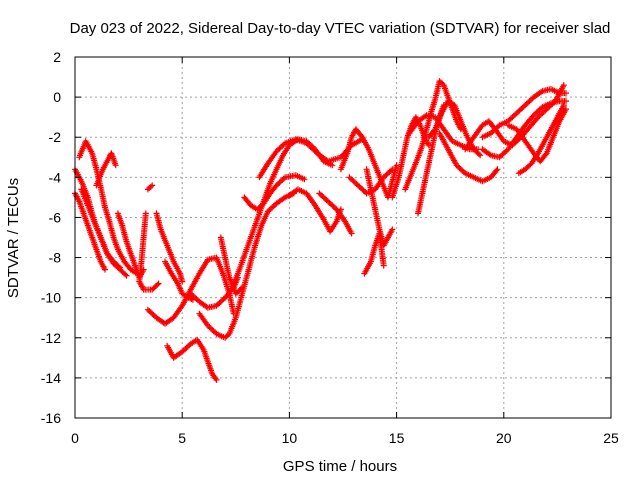 The image size is (640, 480). Describe the element at coordinates (55, 217) in the screenshot. I see `y-tick-label: -6` at that location.